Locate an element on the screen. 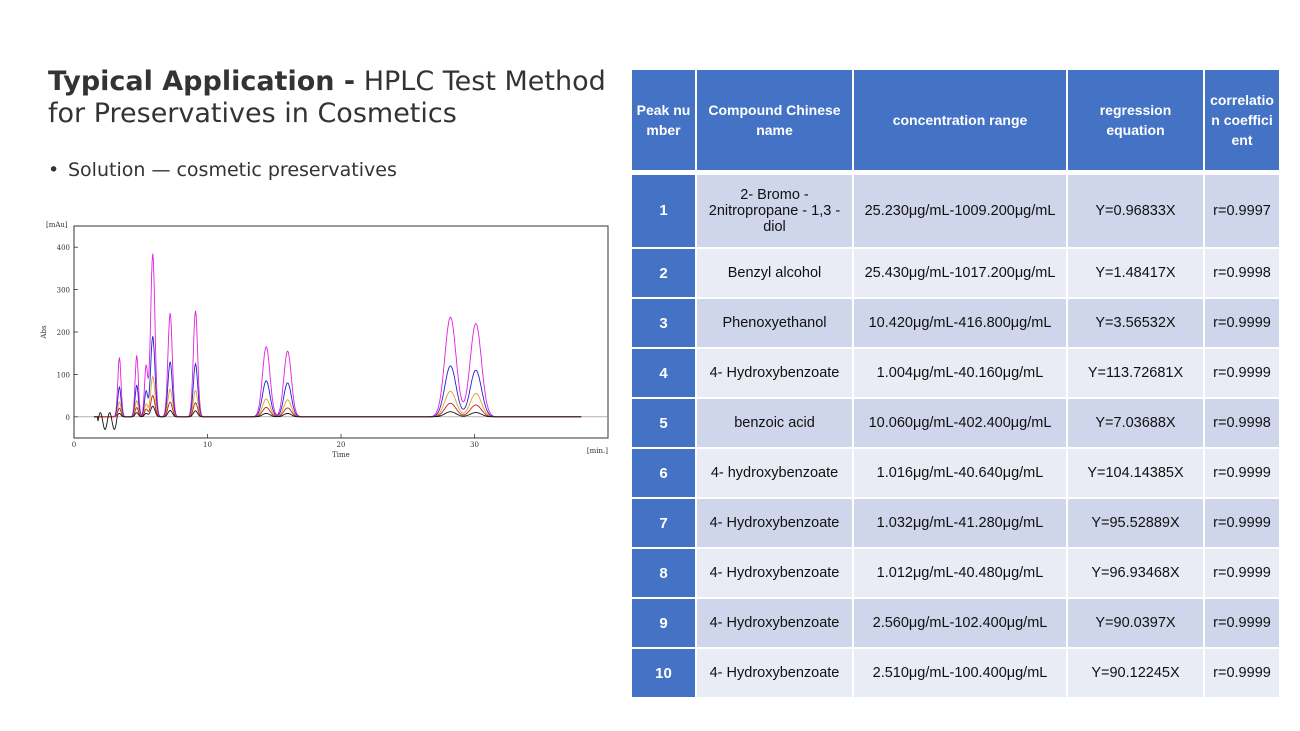  header-compound-name: Compound Chinese name is located at coordinates (774, 120).